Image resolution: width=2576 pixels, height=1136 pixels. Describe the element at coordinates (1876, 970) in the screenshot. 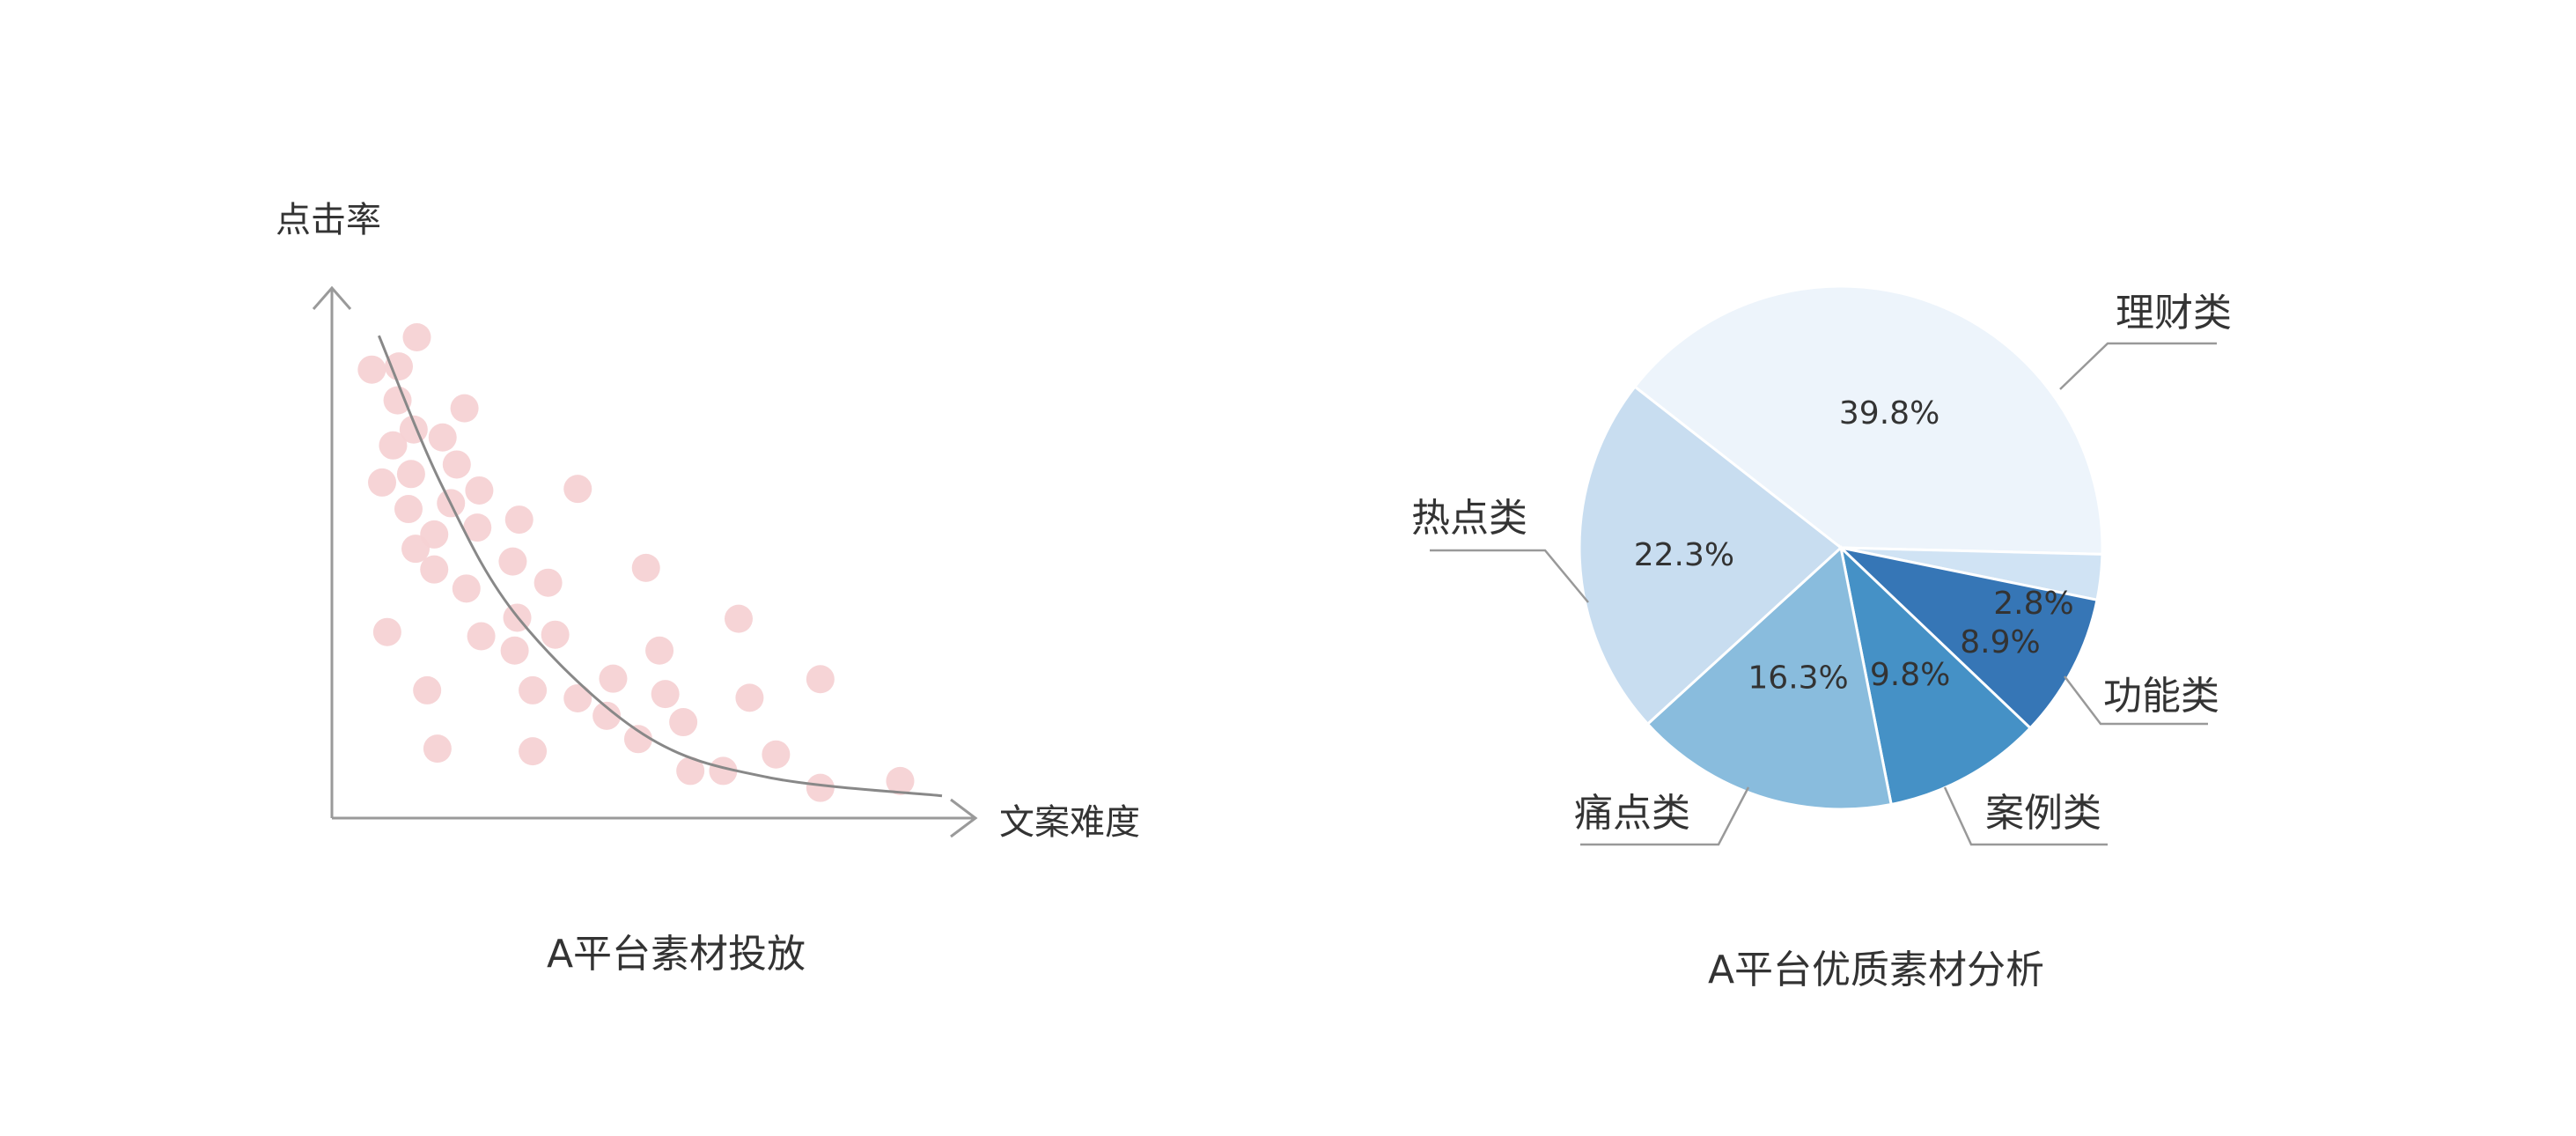

I see `pie-title: A平台优质素材分析` at that location.